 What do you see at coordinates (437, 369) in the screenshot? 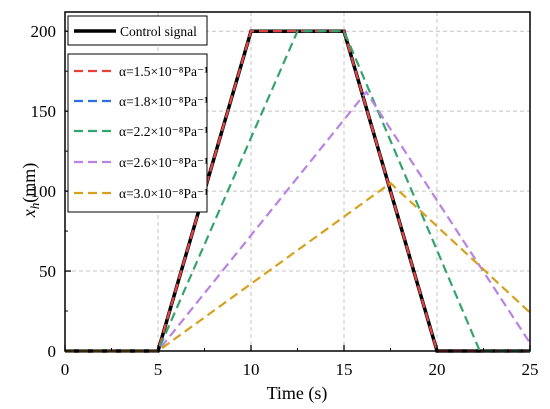
I see `x-tick-label: 20` at bounding box center [437, 369].